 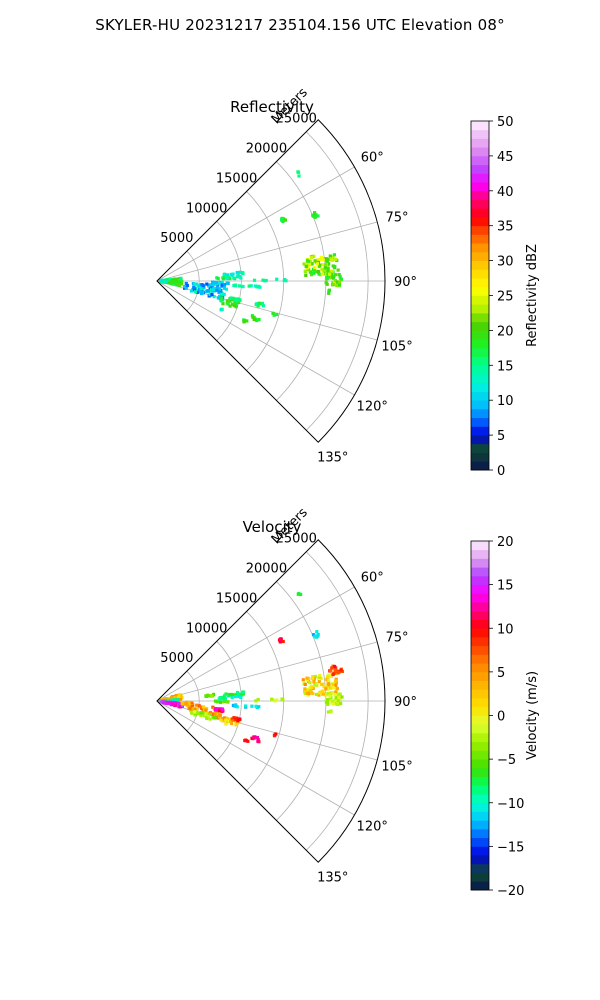 What do you see at coordinates (405, 282) in the screenshot?
I see `azimuth-tick-label: 90°` at bounding box center [405, 282].